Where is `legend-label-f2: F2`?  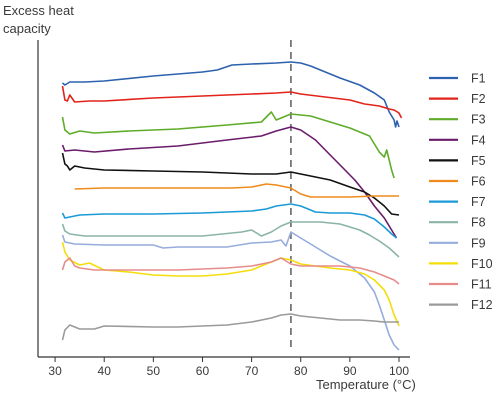
legend-label-f2: F2 is located at coordinates (478, 99).